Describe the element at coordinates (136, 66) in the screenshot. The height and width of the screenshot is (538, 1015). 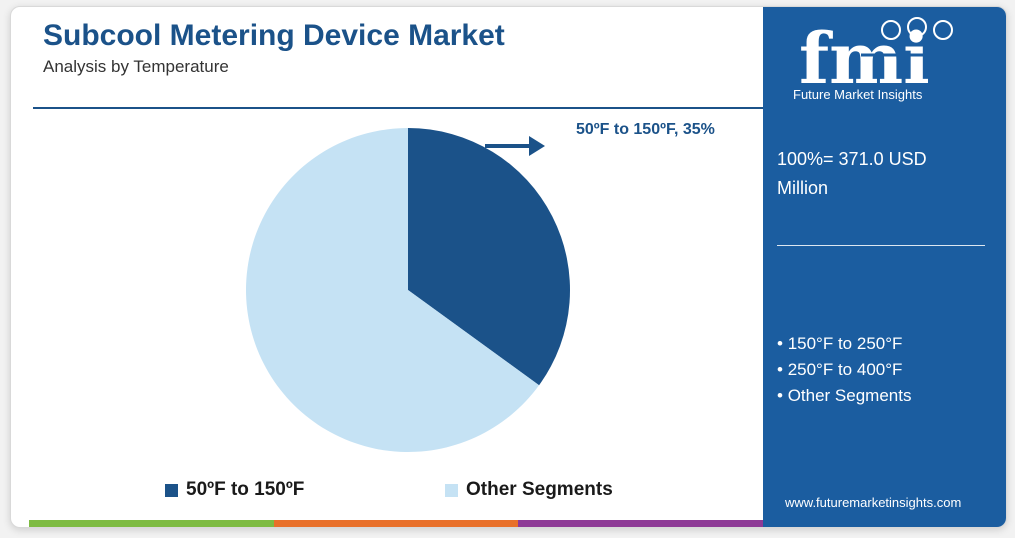
I see `page-subtitle: Analysis by Temperature` at that location.